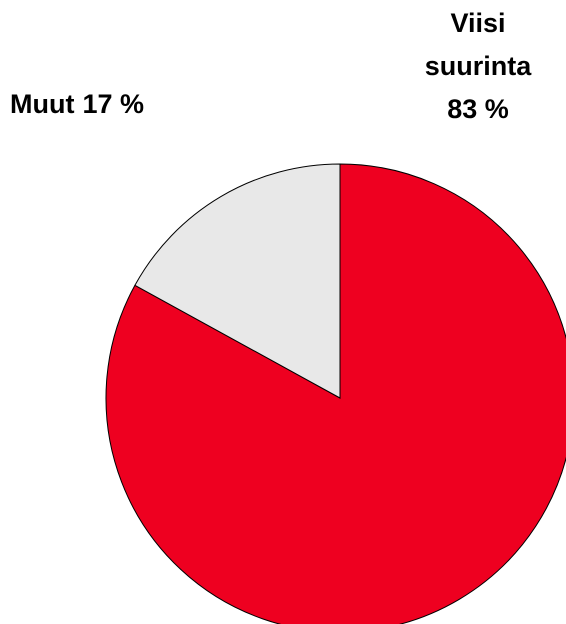  Describe the element at coordinates (113, 104) in the screenshot. I see `value-label: 17 %` at that location.